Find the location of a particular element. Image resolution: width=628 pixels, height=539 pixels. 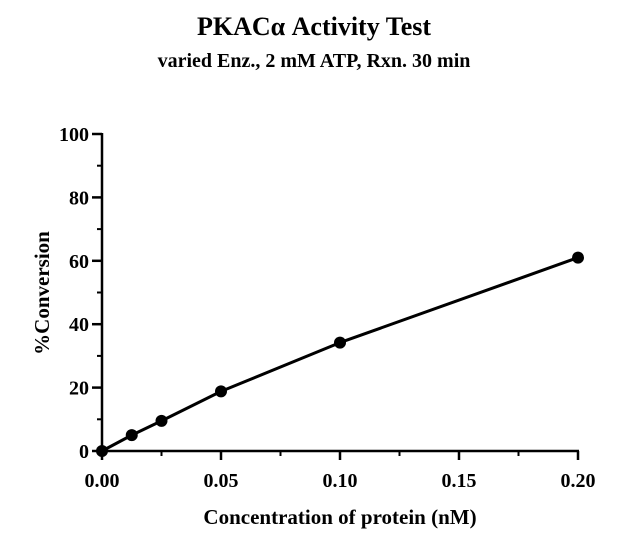

y-tick-label: 20 is located at coordinates (79, 389).